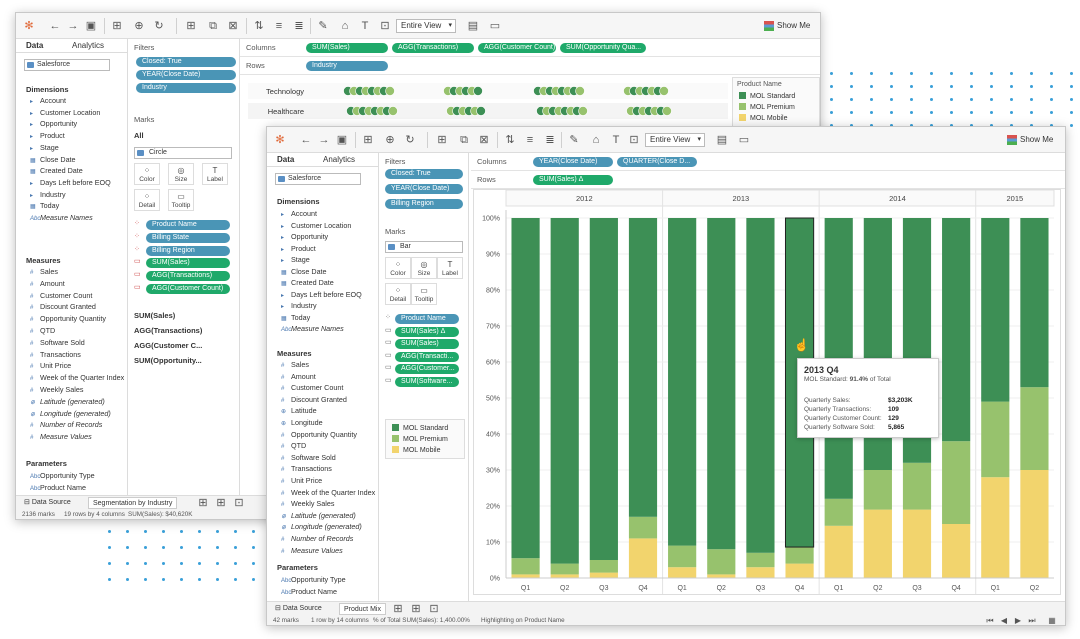  Describe the element at coordinates (760, 385) in the screenshot. I see `bar-mol-standard-2013-q3` at that location.